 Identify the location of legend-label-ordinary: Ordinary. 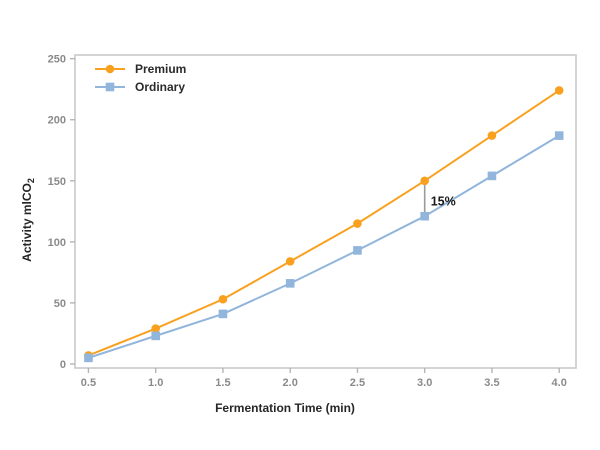
(160, 87).